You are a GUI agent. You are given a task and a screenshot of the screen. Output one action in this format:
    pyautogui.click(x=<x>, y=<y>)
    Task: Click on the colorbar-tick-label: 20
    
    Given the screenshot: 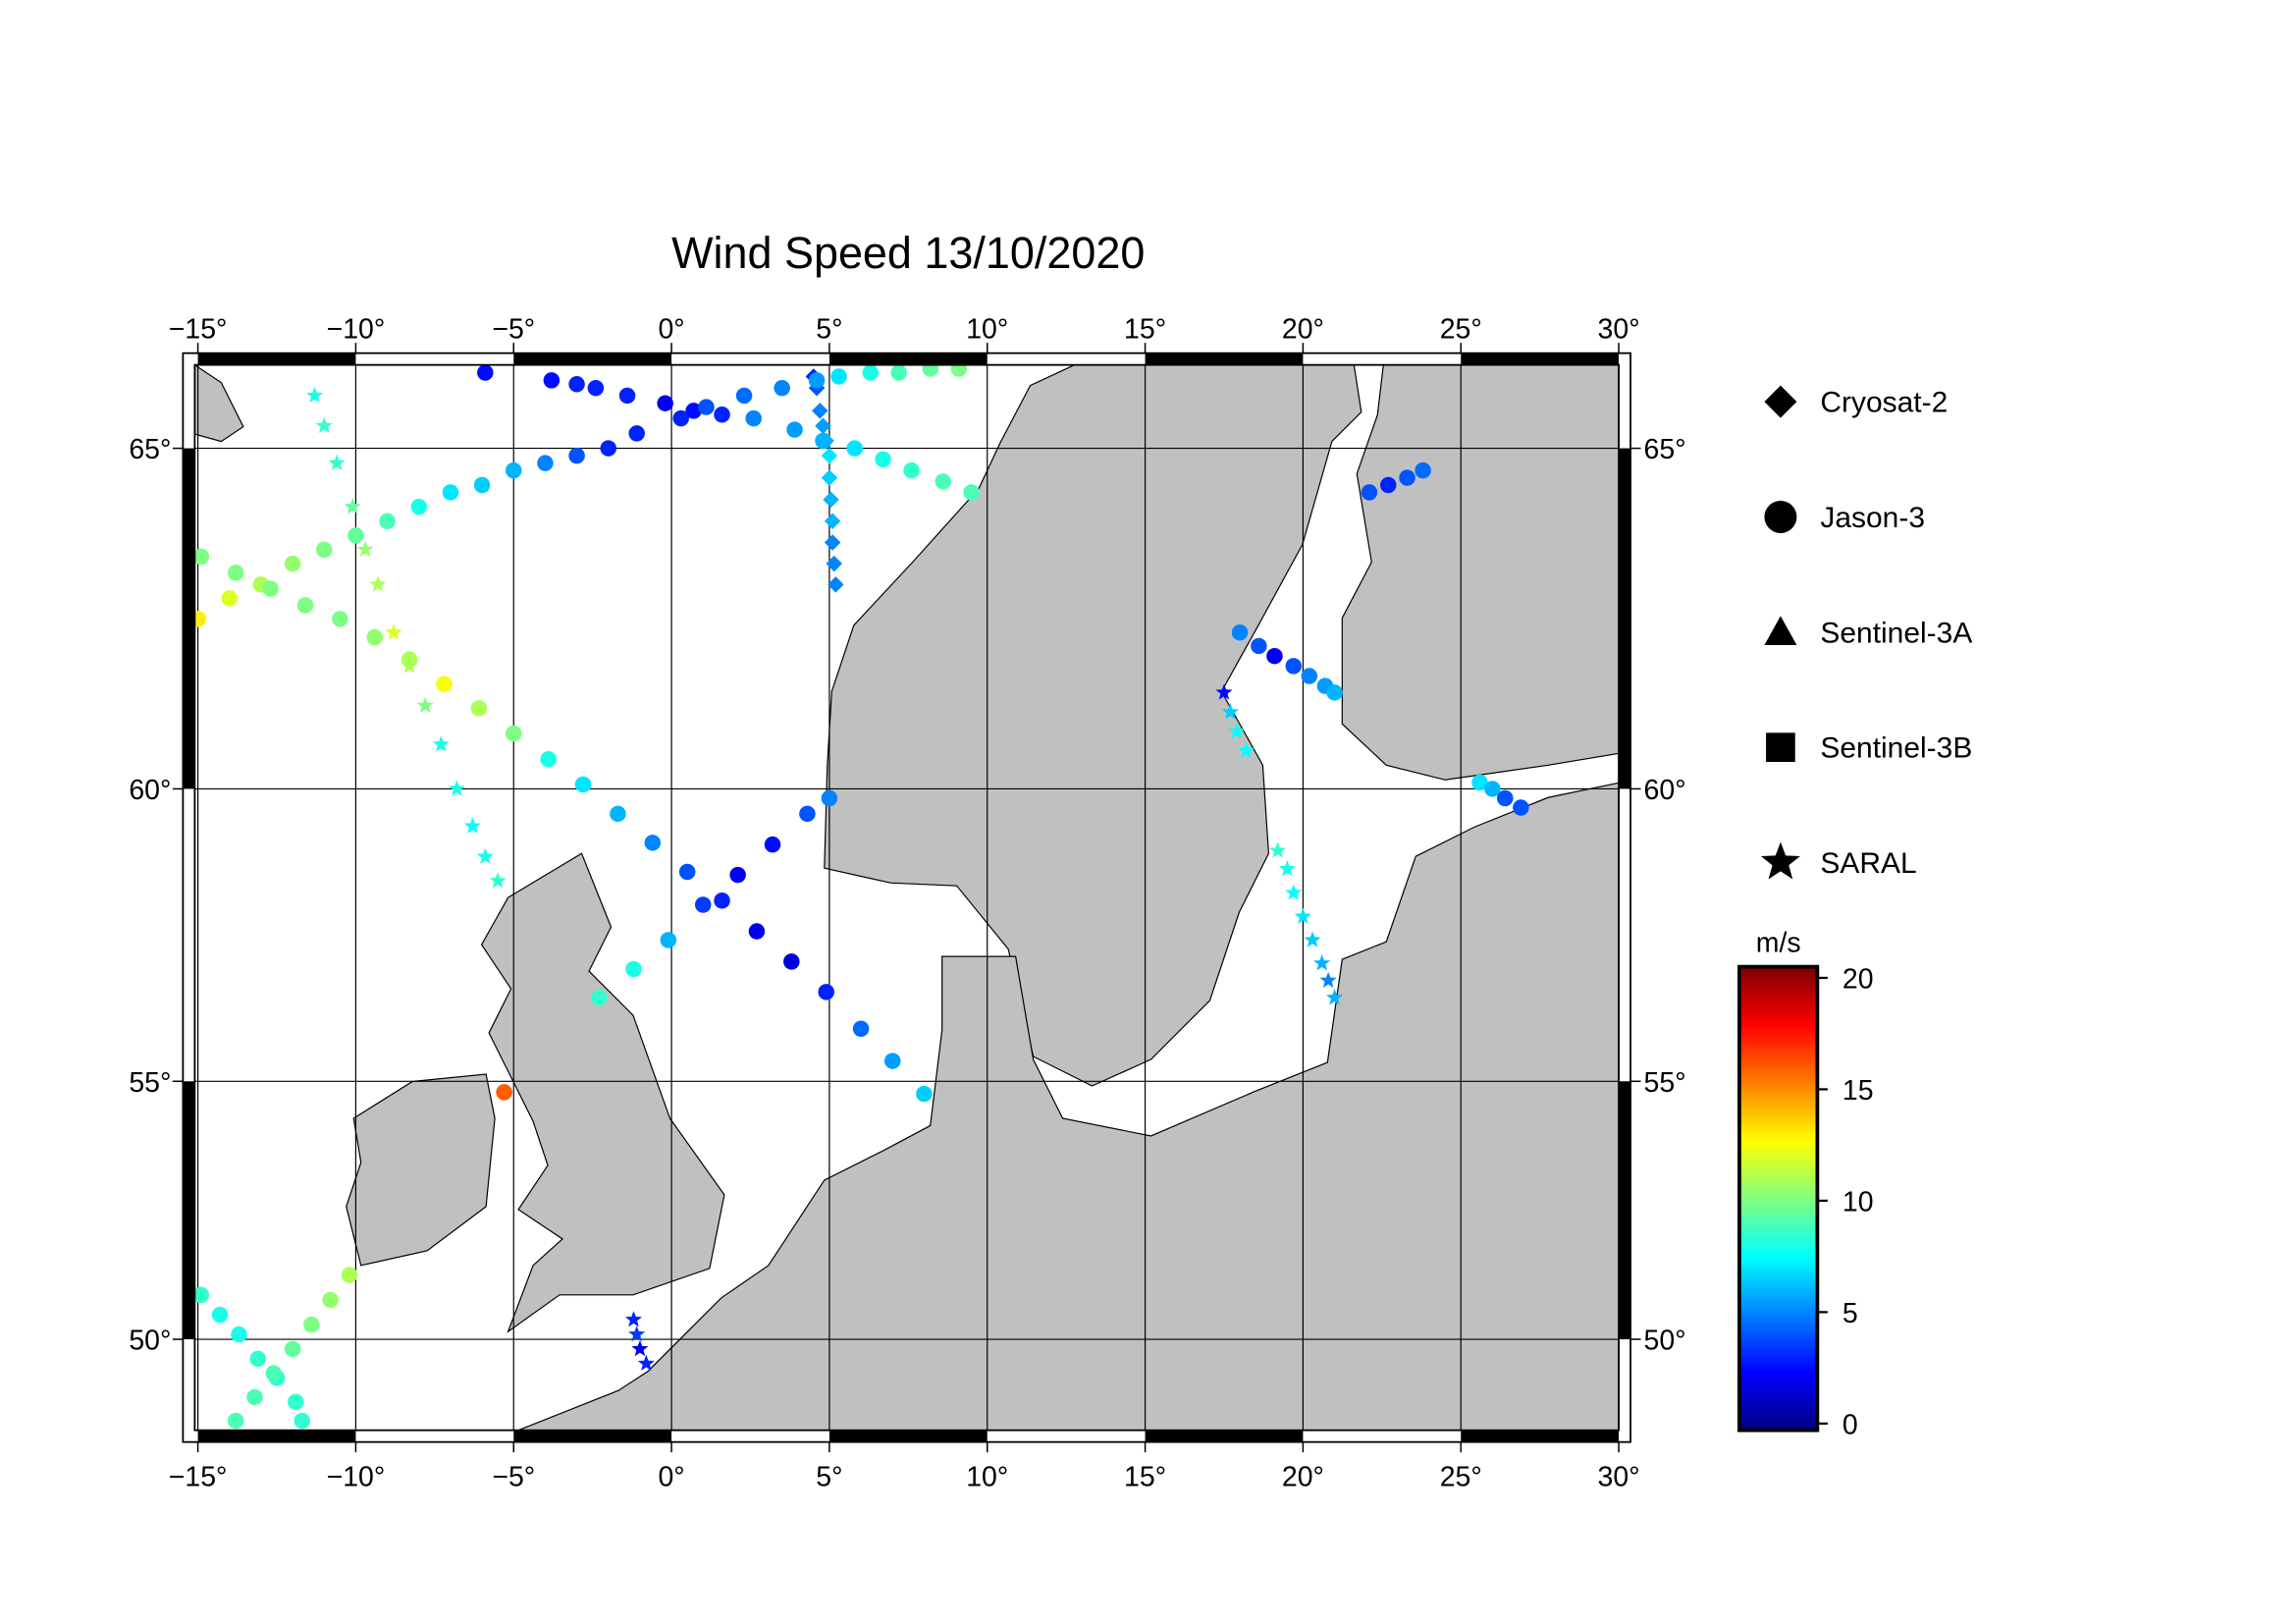 What is the action you would take?
    pyautogui.click(x=1858, y=979)
    